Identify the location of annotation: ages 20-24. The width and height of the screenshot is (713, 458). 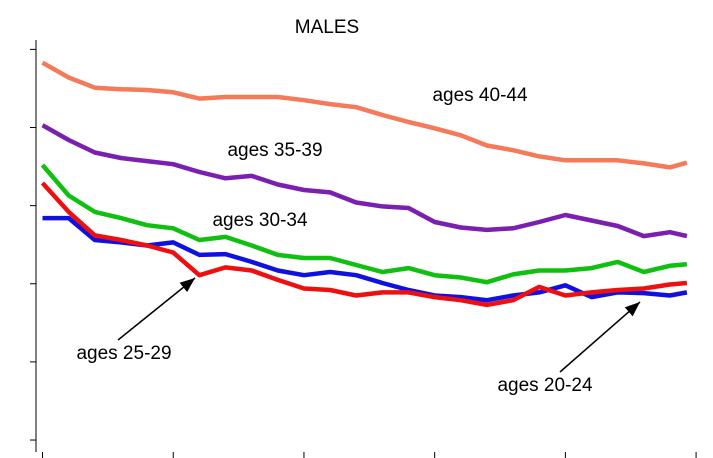
(545, 385).